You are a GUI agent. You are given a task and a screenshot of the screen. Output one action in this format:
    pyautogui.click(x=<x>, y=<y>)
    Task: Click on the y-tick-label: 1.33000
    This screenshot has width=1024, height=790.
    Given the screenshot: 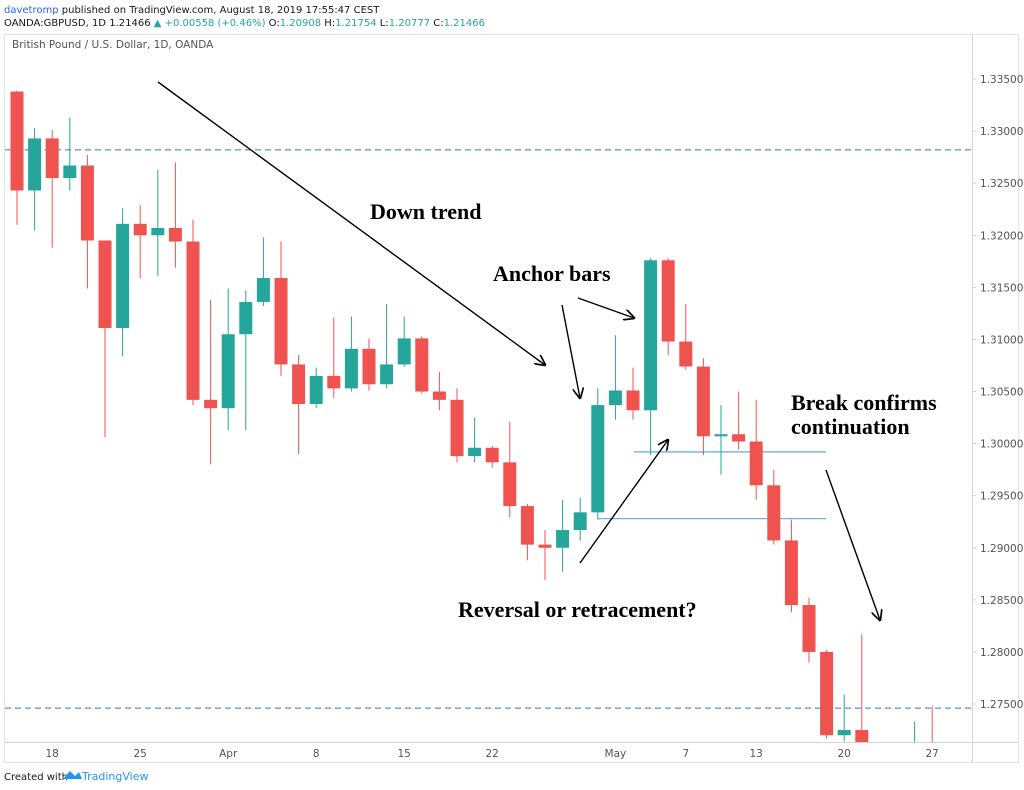 What is the action you would take?
    pyautogui.click(x=1001, y=132)
    